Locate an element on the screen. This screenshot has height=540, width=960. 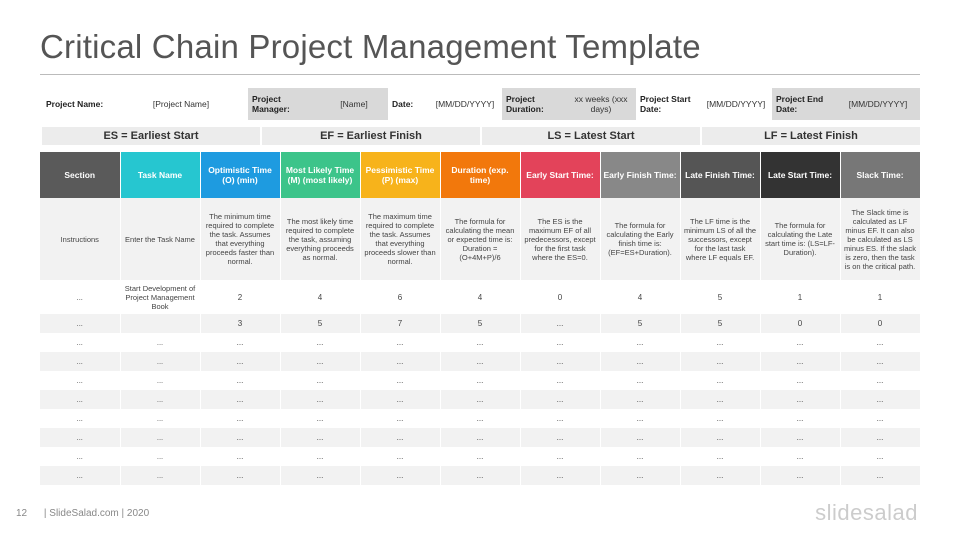
start-date-value: [MM/DD/YYYY] is located at coordinates (736, 104).